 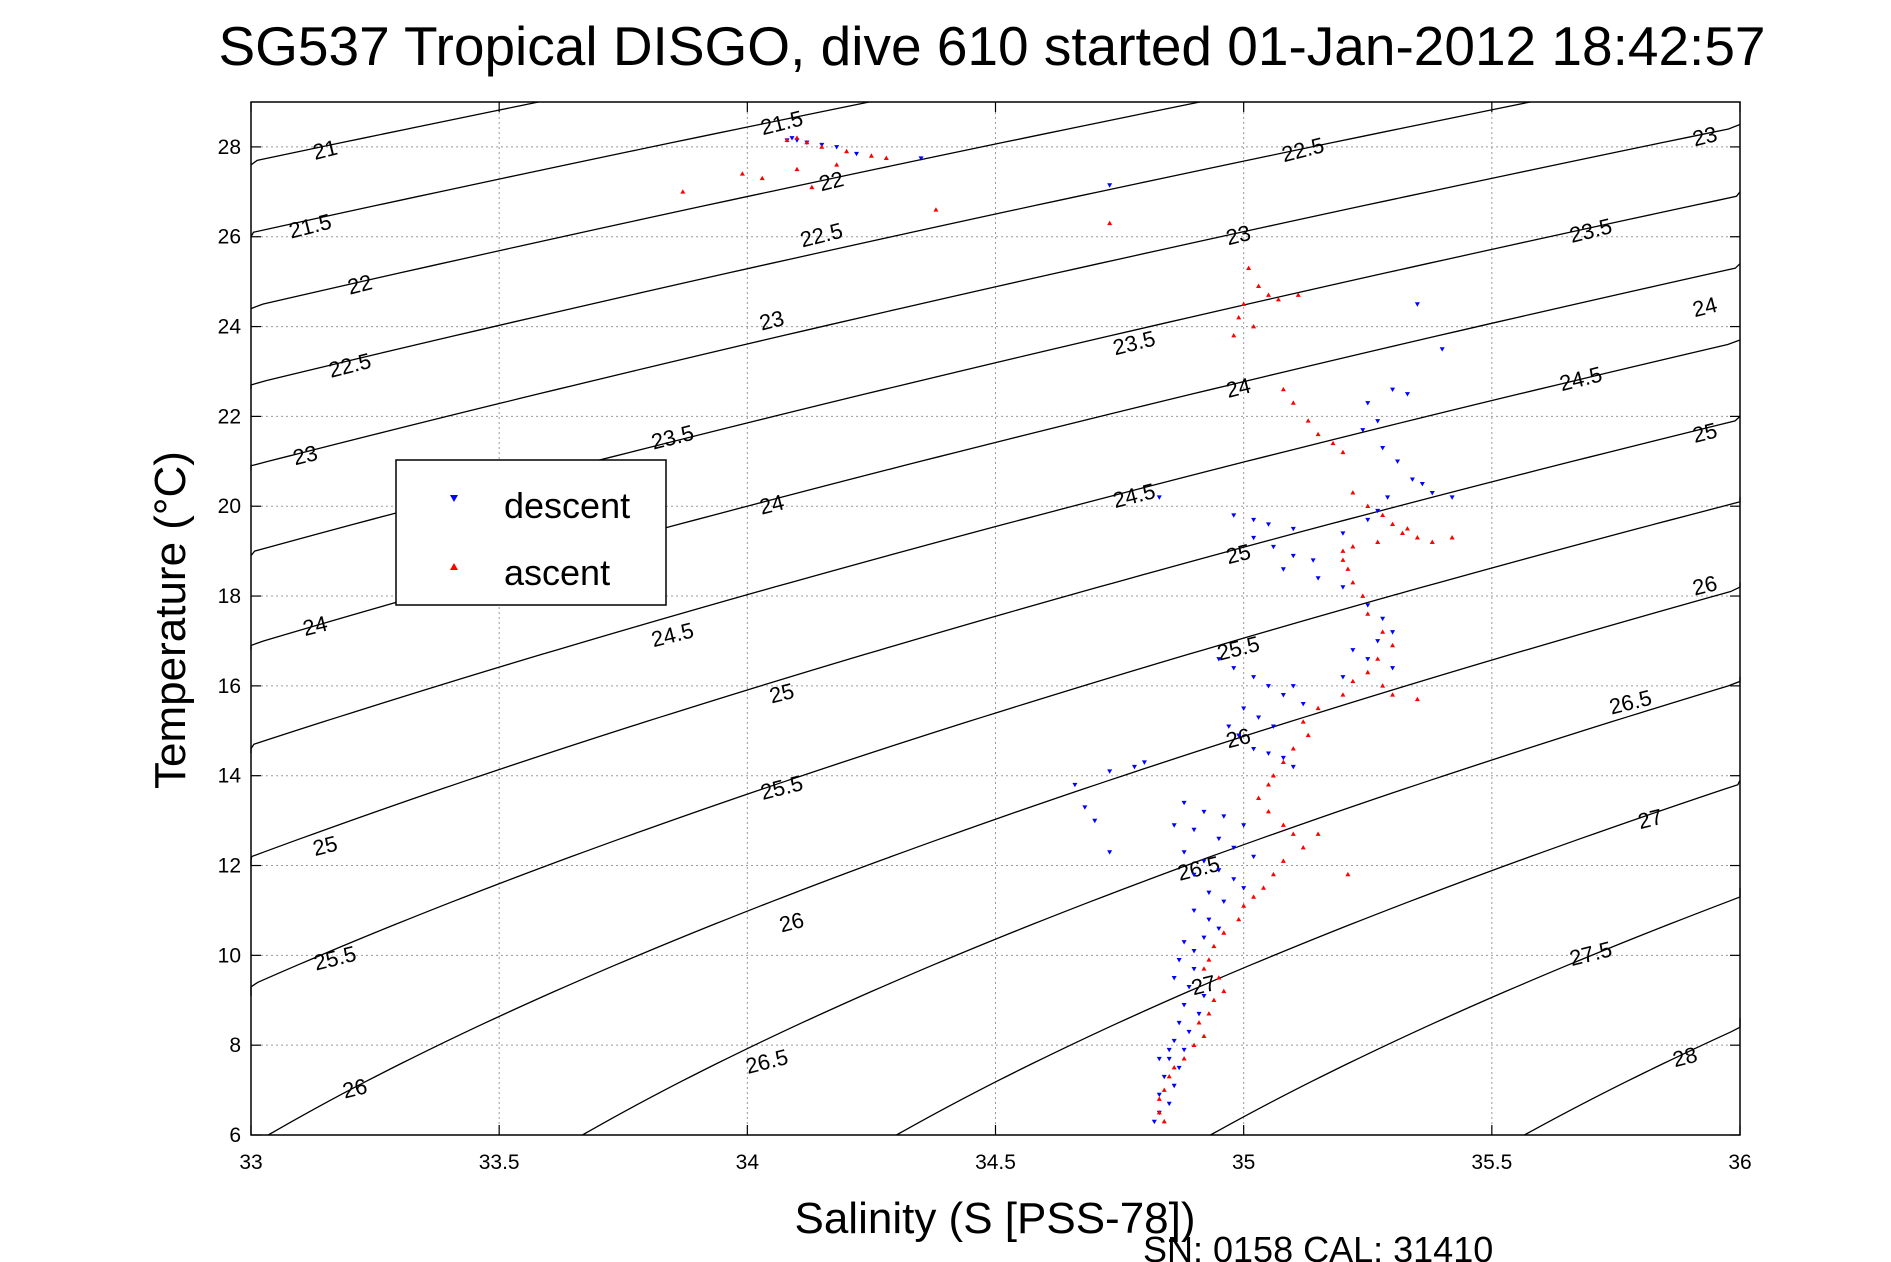 What do you see at coordinates (230, 327) in the screenshot?
I see `y-tick-label: 24` at bounding box center [230, 327].